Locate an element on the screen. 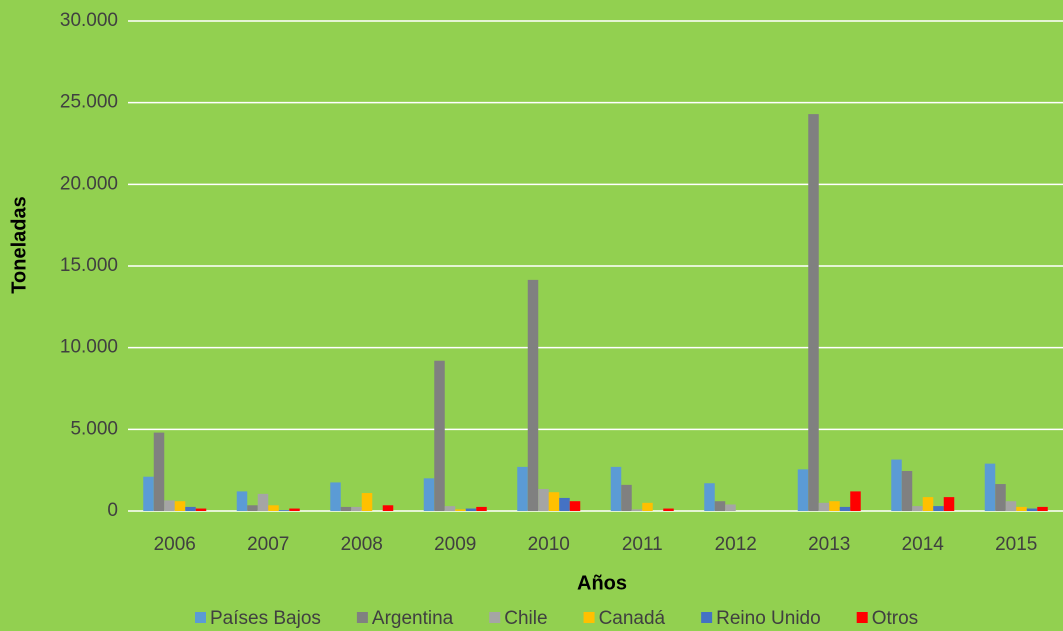 The width and height of the screenshot is (1063, 631). x-tick-label: 2014 is located at coordinates (923, 544).